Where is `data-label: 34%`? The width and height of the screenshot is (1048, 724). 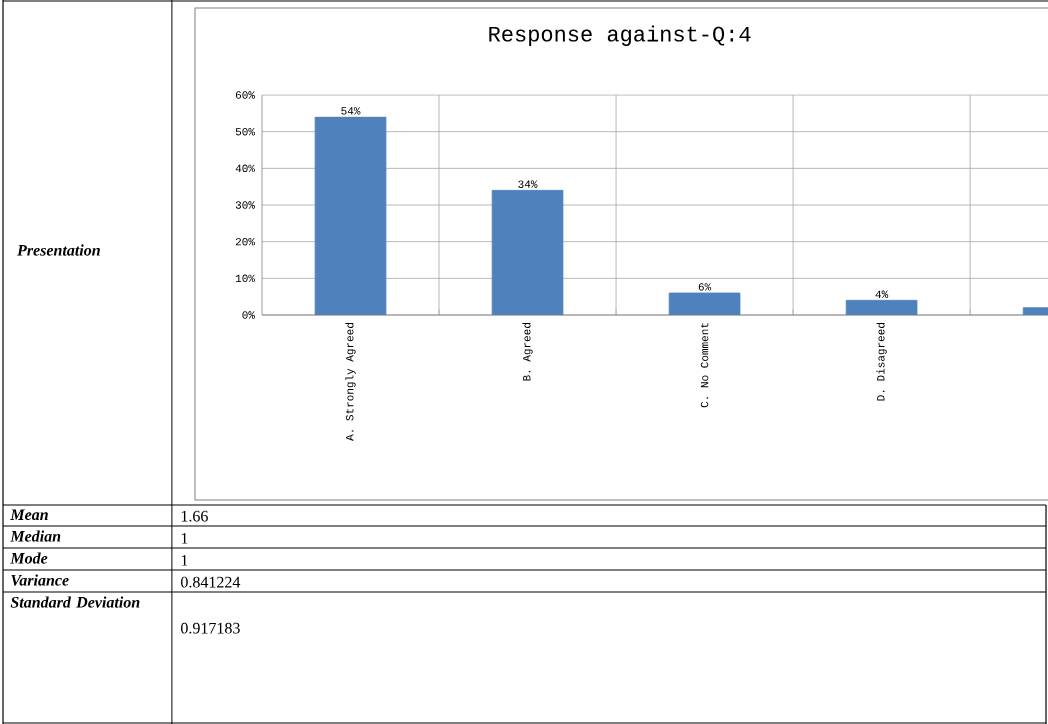 data-label: 34% is located at coordinates (528, 184).